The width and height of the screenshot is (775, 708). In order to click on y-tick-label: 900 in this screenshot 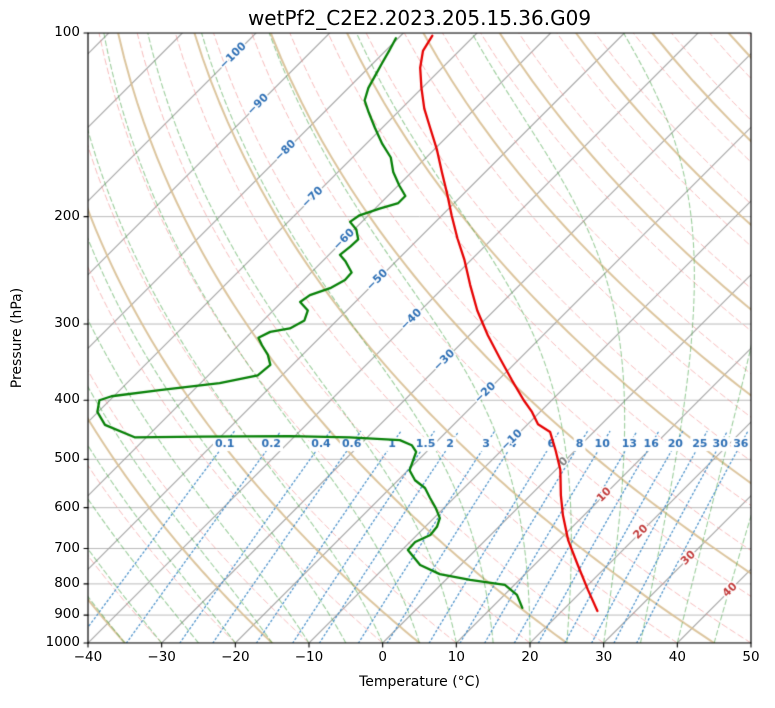, I will do `click(67, 614)`.